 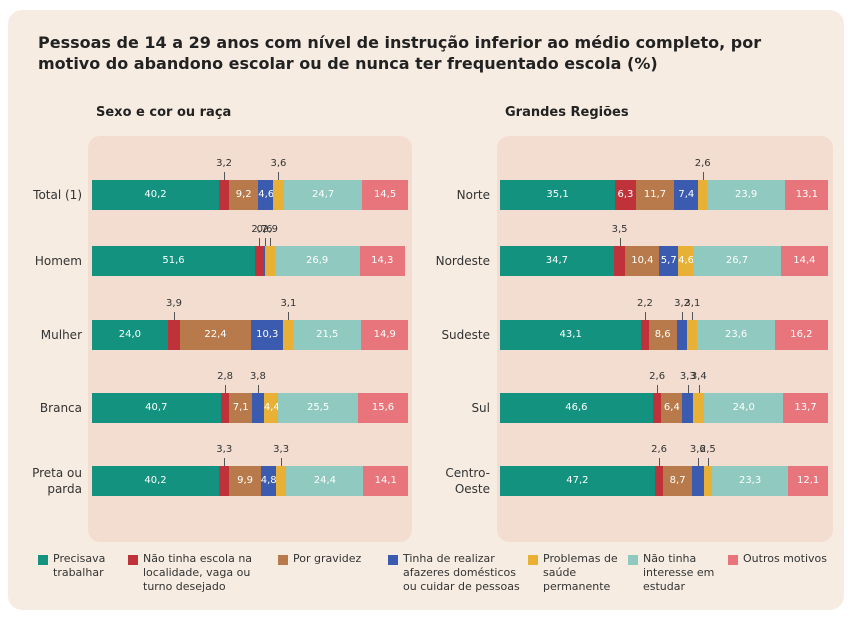 What do you see at coordinates (567, 112) in the screenshot?
I see `panel-title: Grandes Regiões` at bounding box center [567, 112].